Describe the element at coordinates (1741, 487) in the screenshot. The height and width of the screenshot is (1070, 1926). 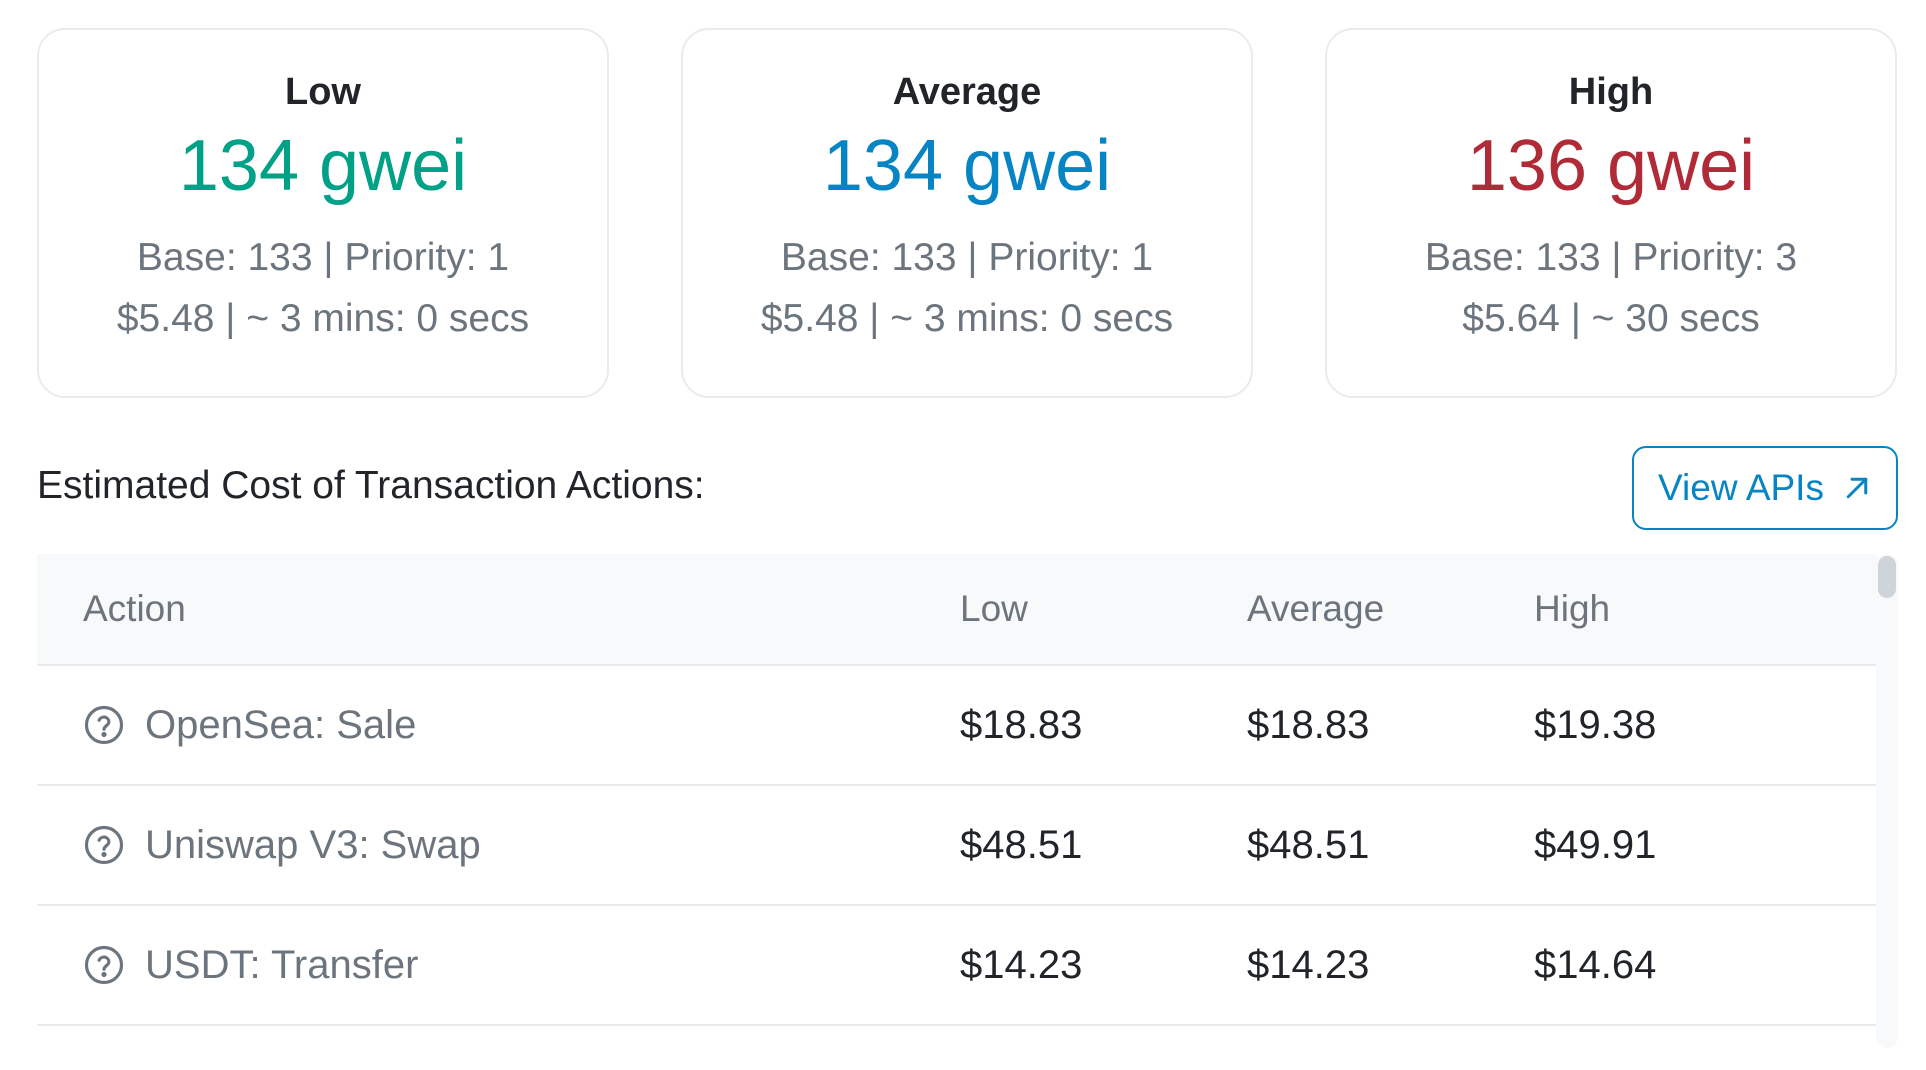
I see `view-apis-label: View APIs` at that location.